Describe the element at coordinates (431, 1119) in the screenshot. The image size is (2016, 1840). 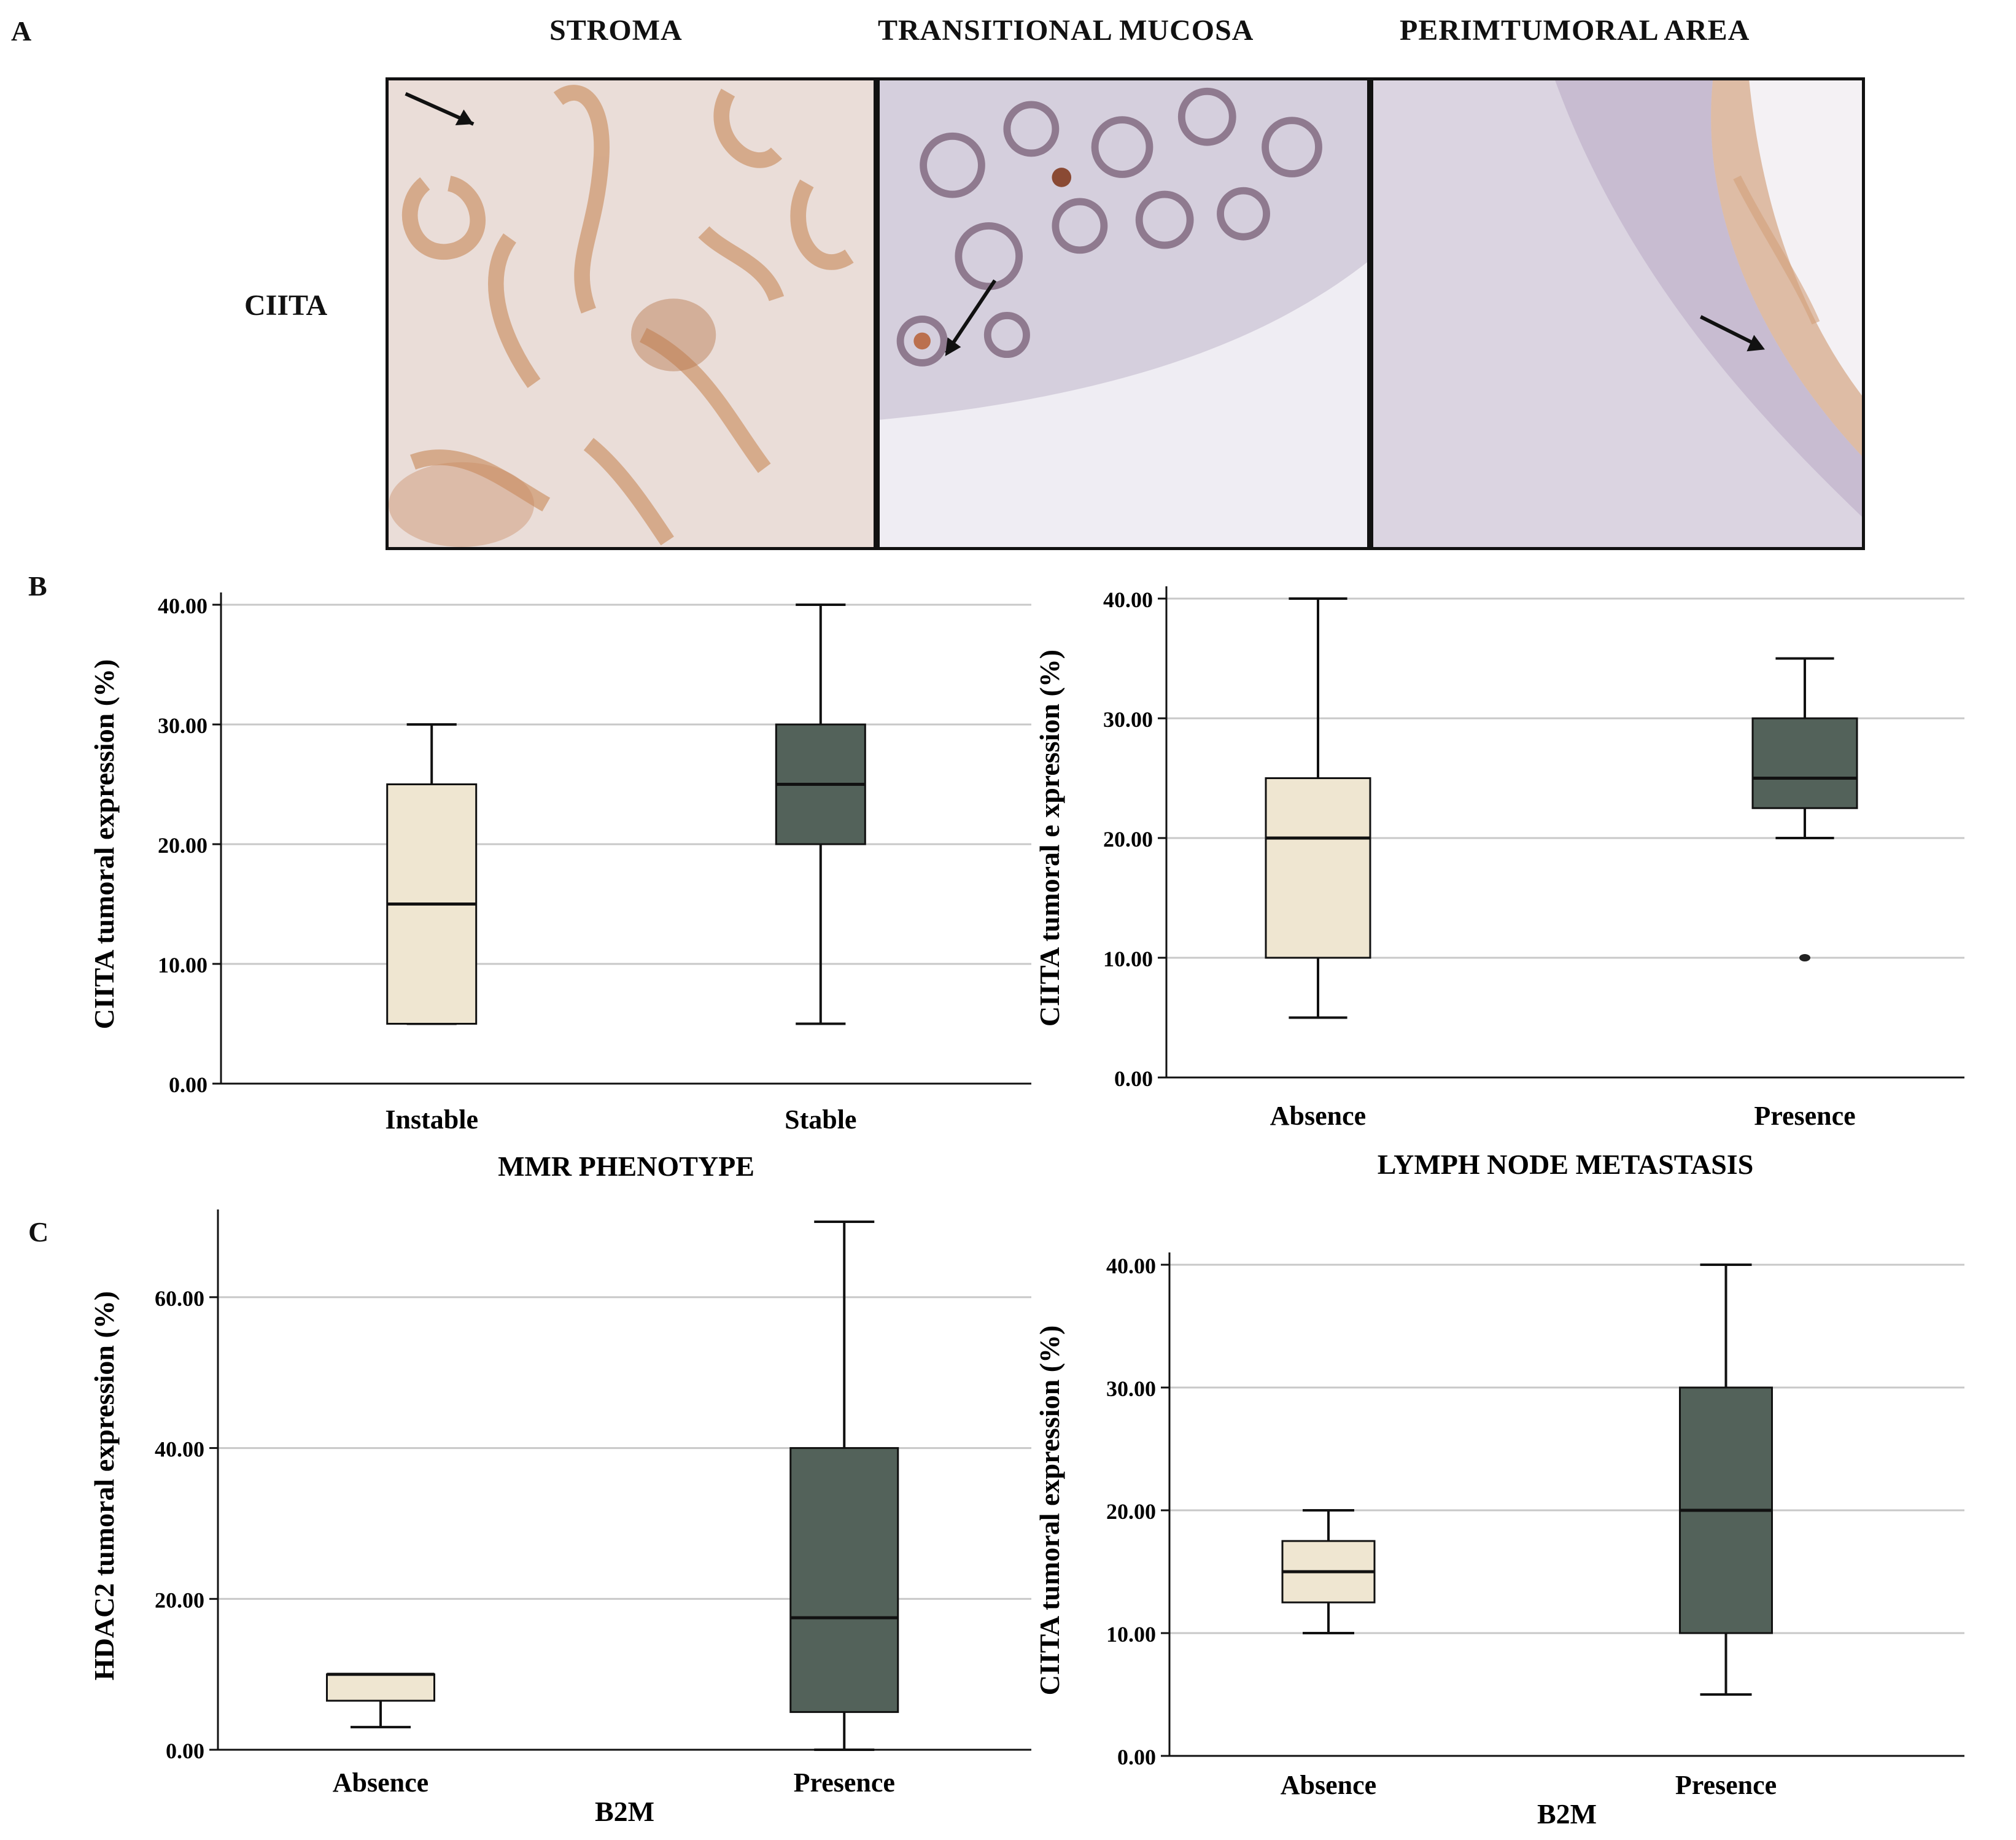
I see `x-category-label: Instable` at that location.